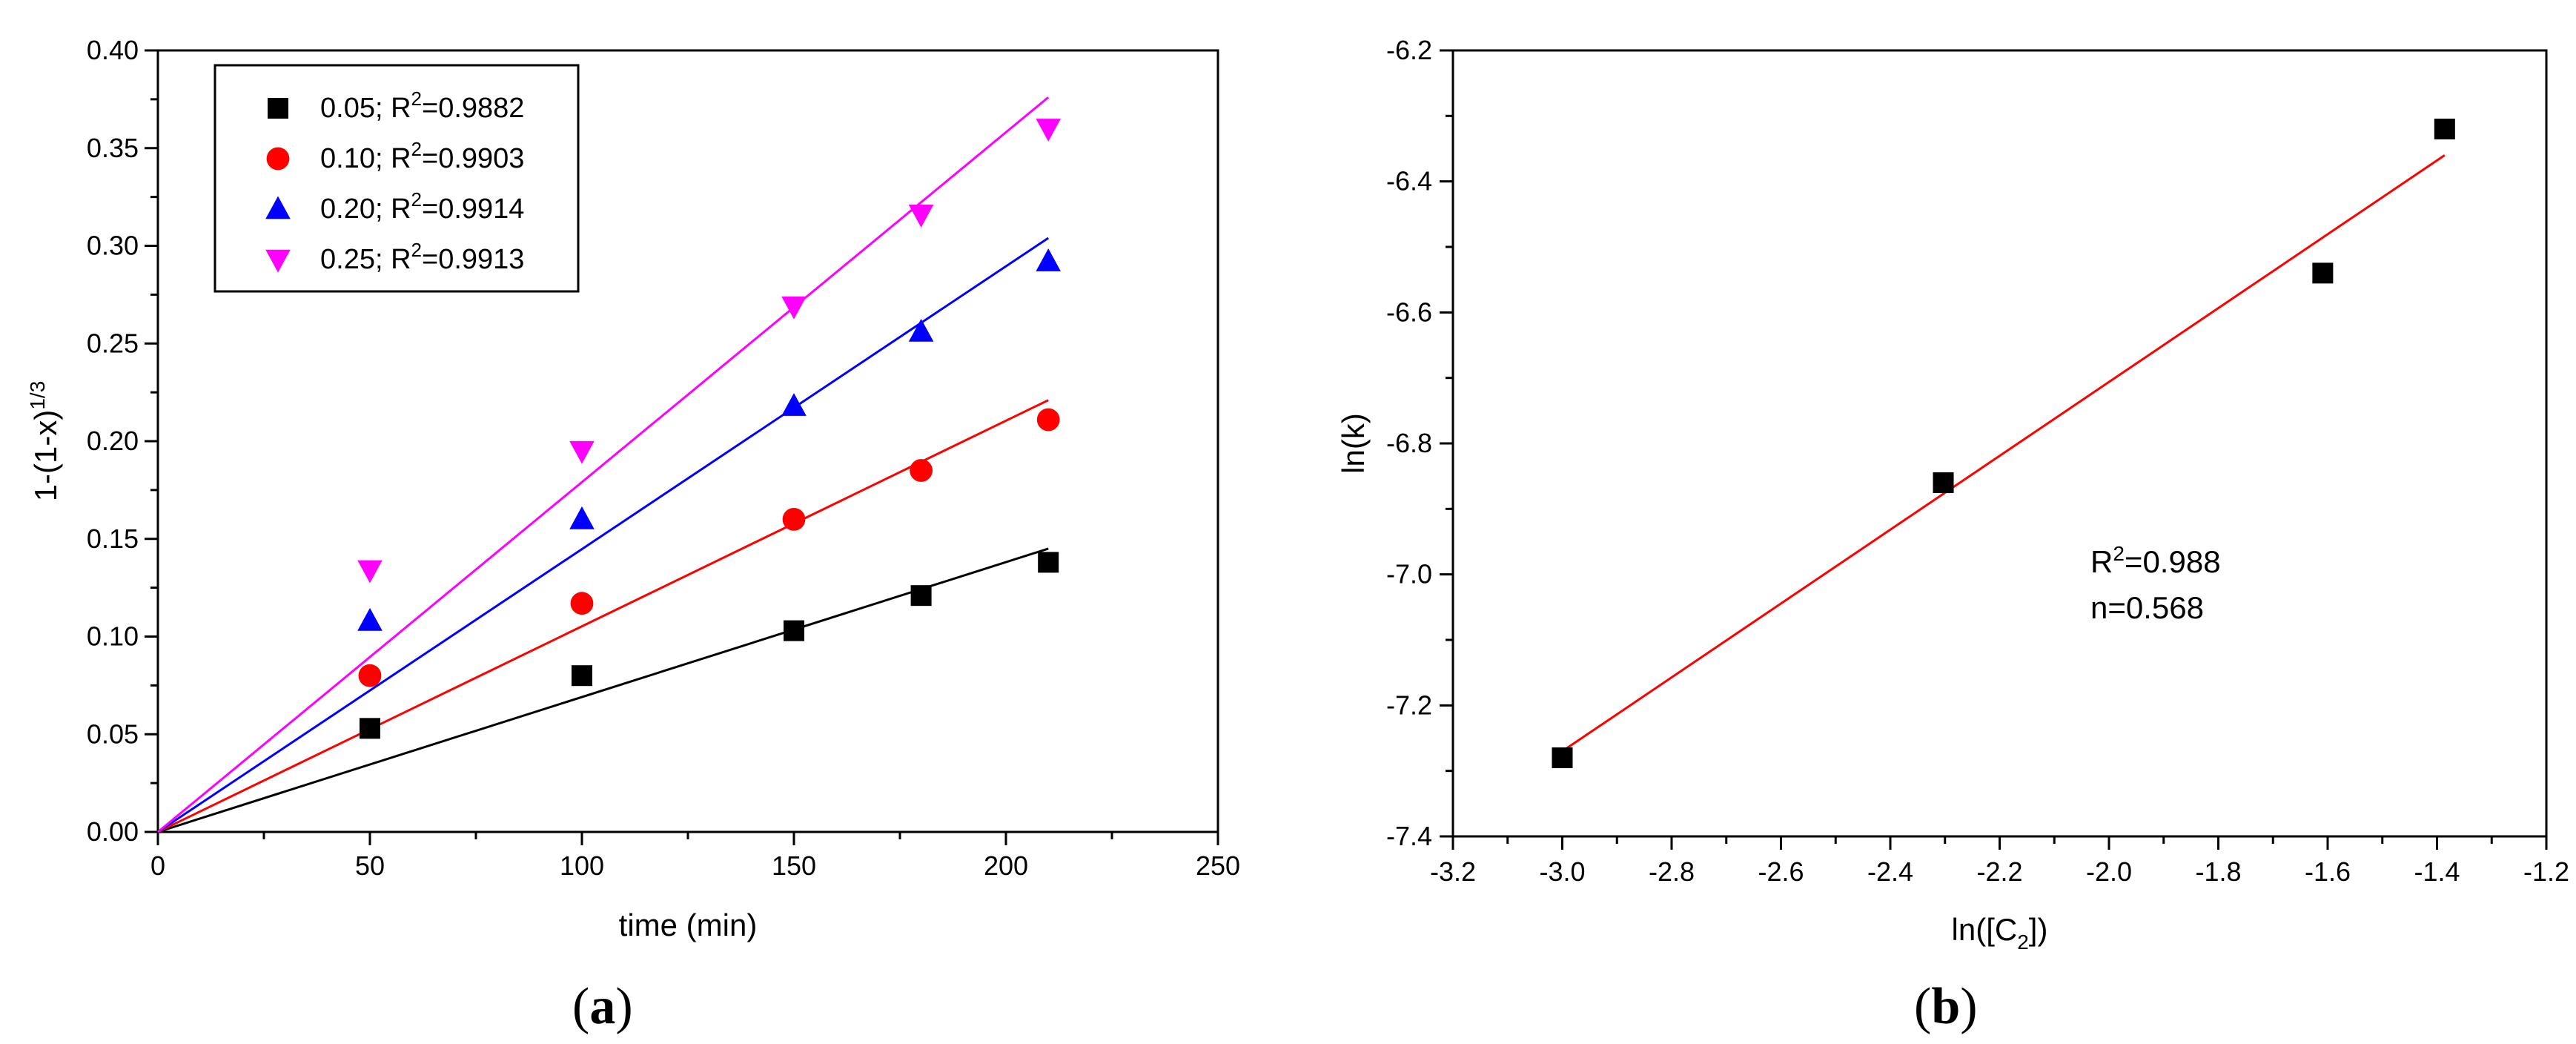 The width and height of the screenshot is (2576, 1044). What do you see at coordinates (1672, 871) in the screenshot?
I see `x-tick-label-b: -2.8` at bounding box center [1672, 871].